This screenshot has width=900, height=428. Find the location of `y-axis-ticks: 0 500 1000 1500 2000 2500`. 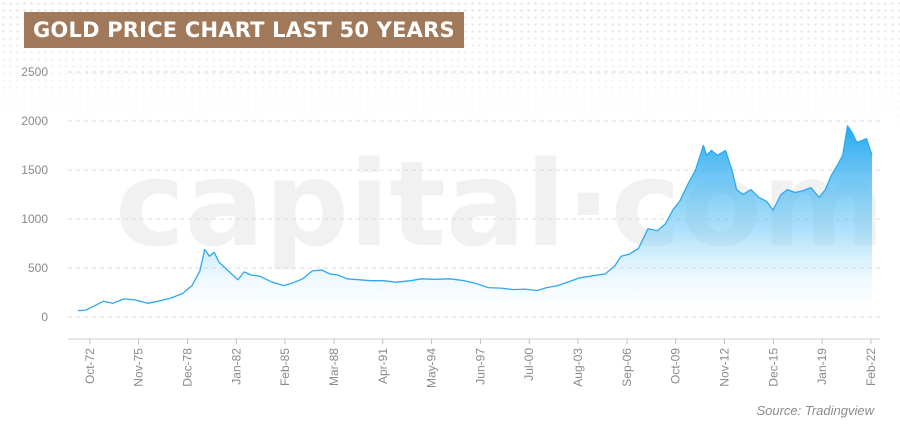

y-axis-ticks: 0 500 1000 1500 2000 2500 is located at coordinates (34, 194).